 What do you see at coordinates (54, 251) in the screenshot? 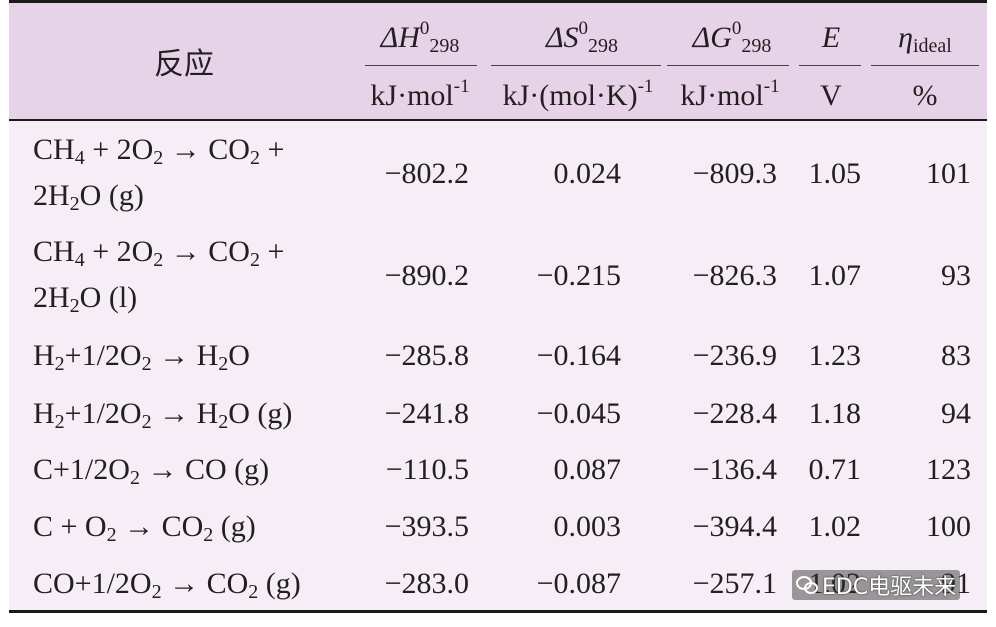
I see `rx-part: CH` at bounding box center [54, 251].